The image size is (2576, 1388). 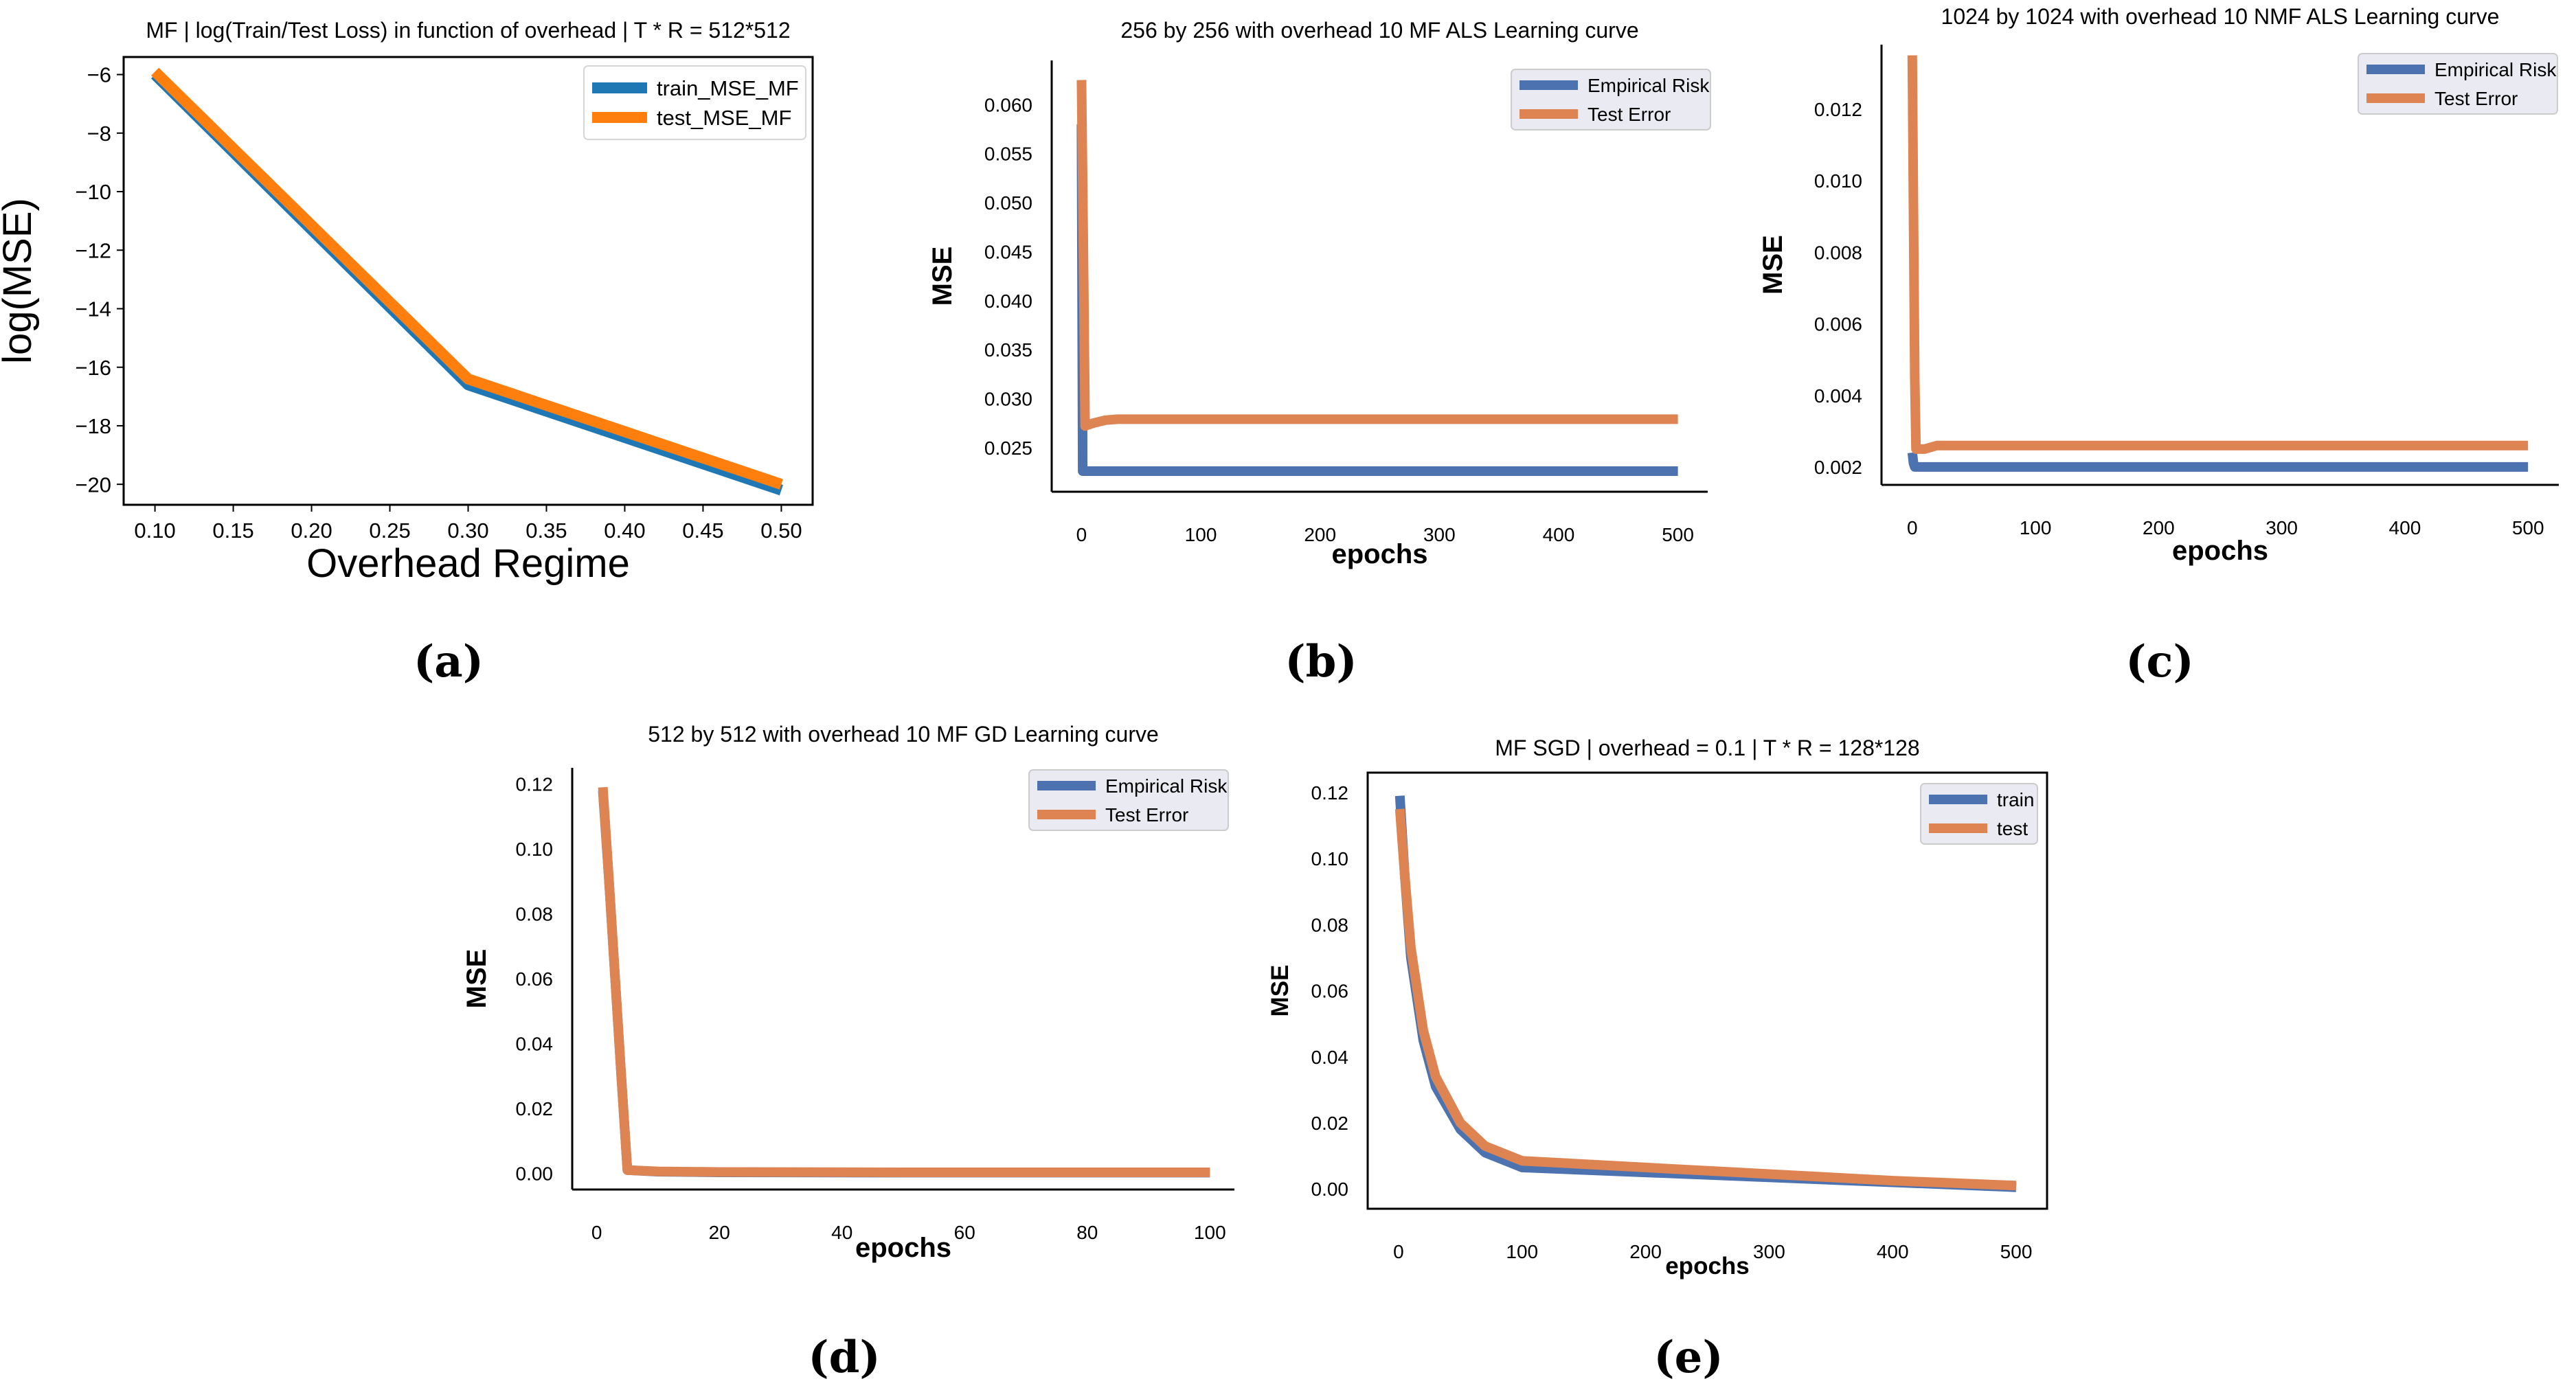 What do you see at coordinates (1838, 396) in the screenshot?
I see `y-tick-label: 0.004` at bounding box center [1838, 396].